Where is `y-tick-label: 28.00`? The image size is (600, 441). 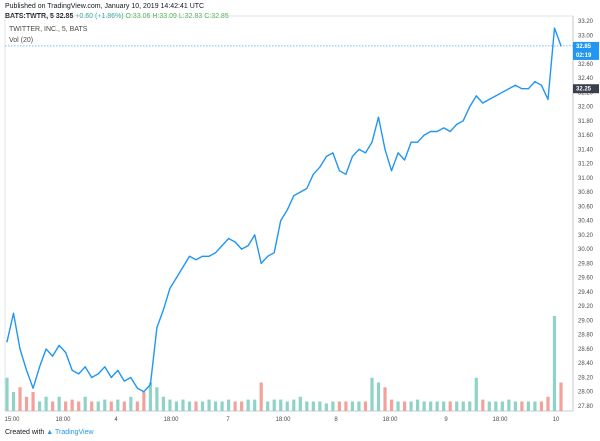
y-tick-label: 28.00 is located at coordinates (586, 393).